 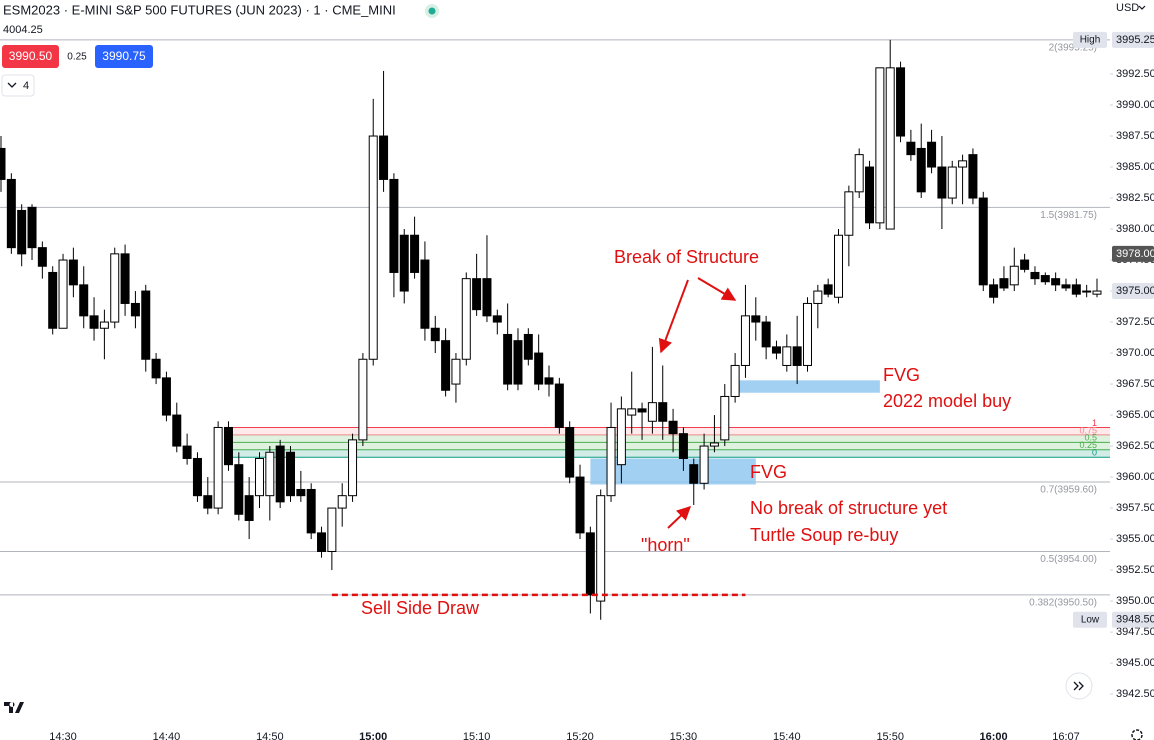 I want to click on status-dot, so click(x=432, y=11).